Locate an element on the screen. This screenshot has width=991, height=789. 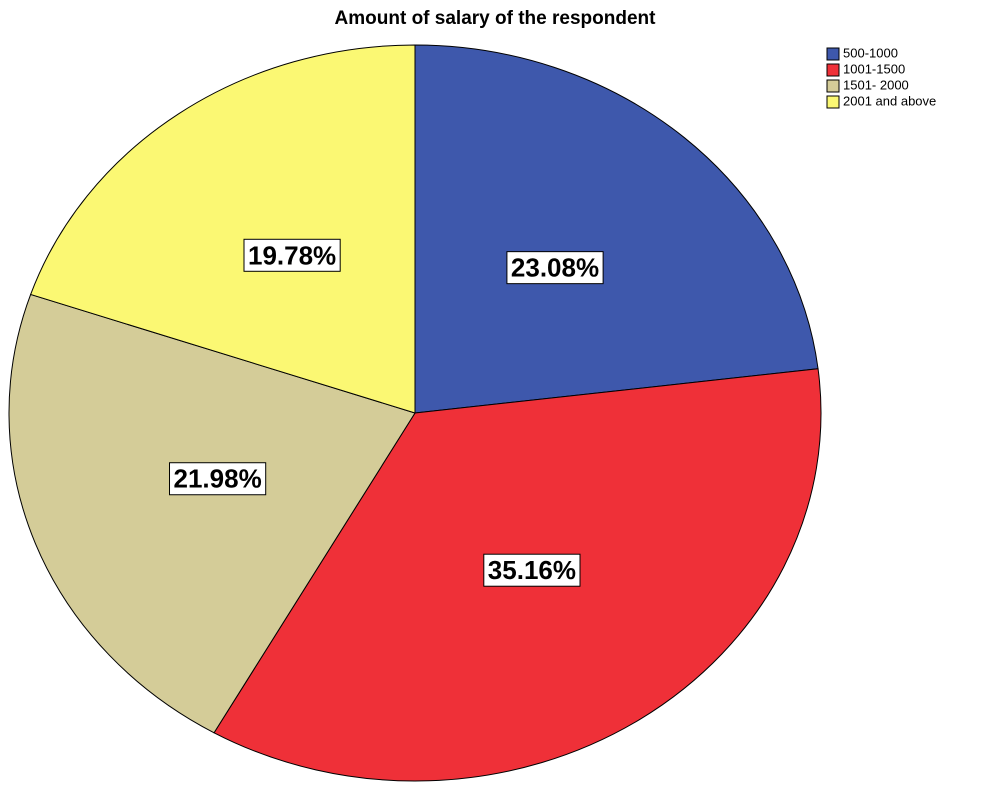
data-label: 23.08% is located at coordinates (555, 268).